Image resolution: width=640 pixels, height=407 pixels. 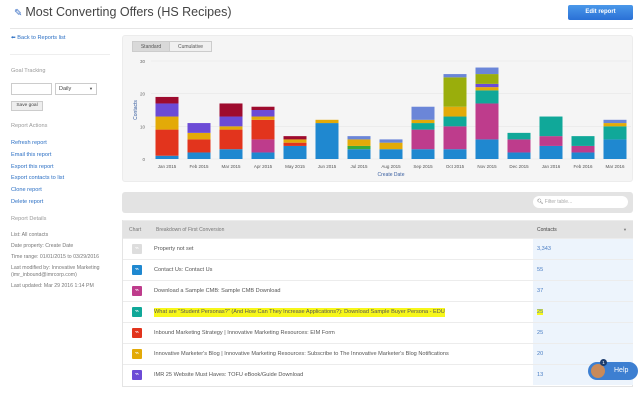 I want to click on back-label: Back to Reports list, so click(x=41, y=38).